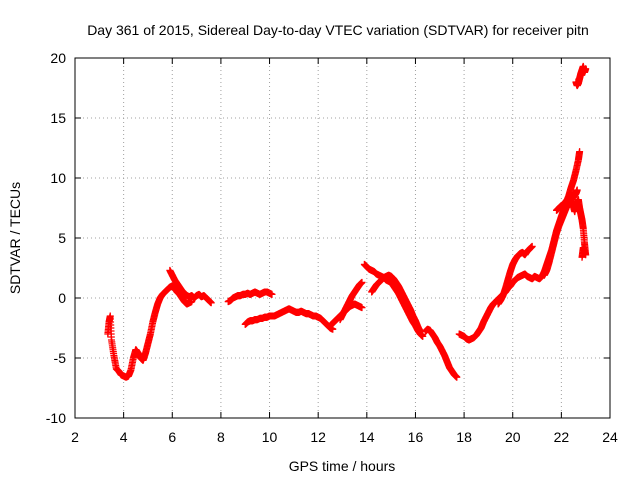  Describe the element at coordinates (464, 437) in the screenshot. I see `x-tick-label: 18` at that location.